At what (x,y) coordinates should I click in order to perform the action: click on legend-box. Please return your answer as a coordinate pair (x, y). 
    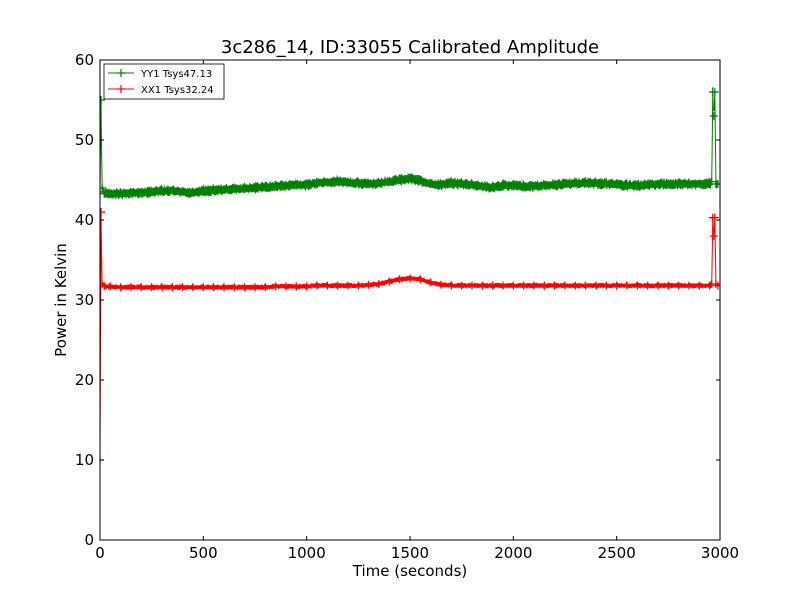
    Looking at the image, I should click on (164, 81).